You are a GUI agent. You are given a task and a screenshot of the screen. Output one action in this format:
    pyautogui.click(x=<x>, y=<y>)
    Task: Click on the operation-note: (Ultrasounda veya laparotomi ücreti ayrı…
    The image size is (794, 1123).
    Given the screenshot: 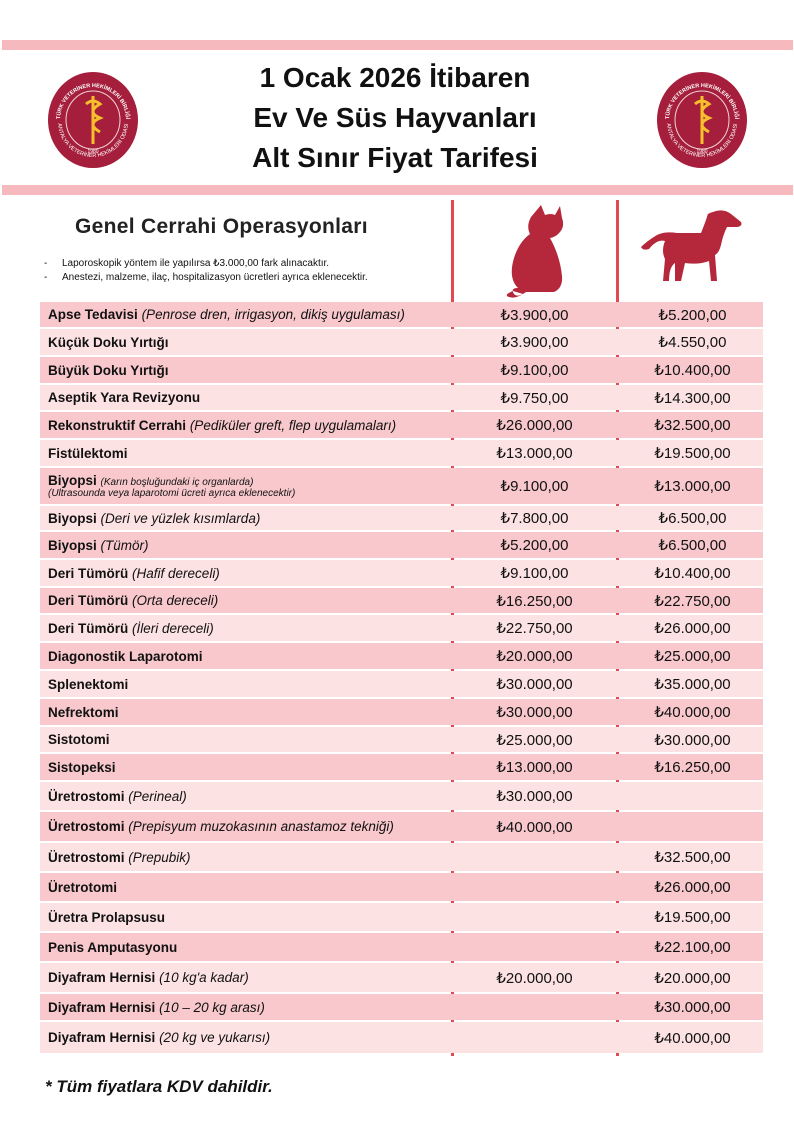 What is the action you would take?
    pyautogui.click(x=172, y=493)
    